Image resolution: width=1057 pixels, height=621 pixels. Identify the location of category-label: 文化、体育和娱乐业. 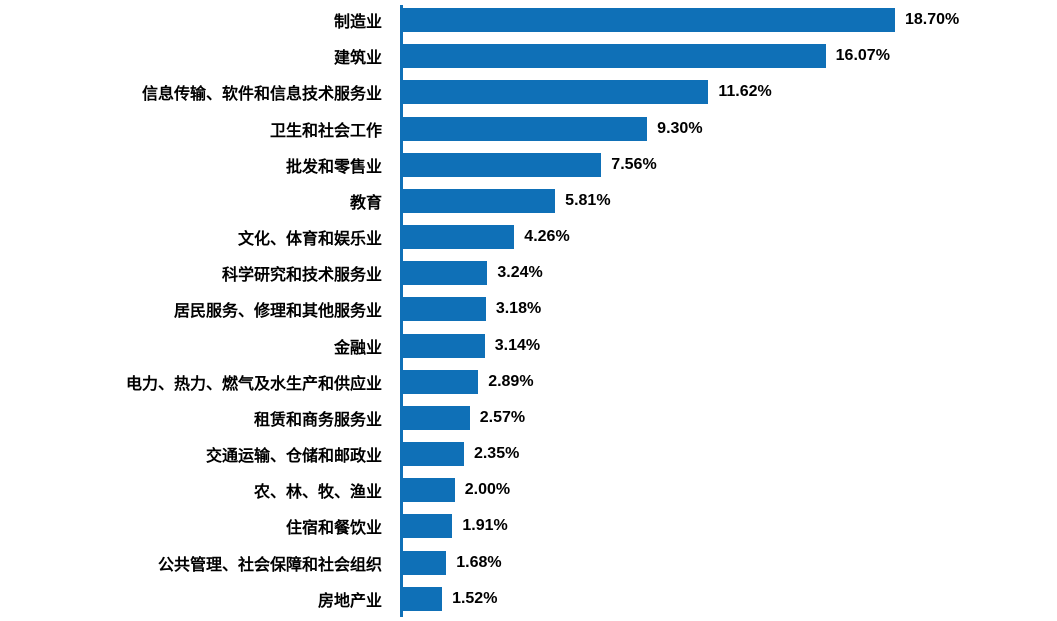
(309, 240).